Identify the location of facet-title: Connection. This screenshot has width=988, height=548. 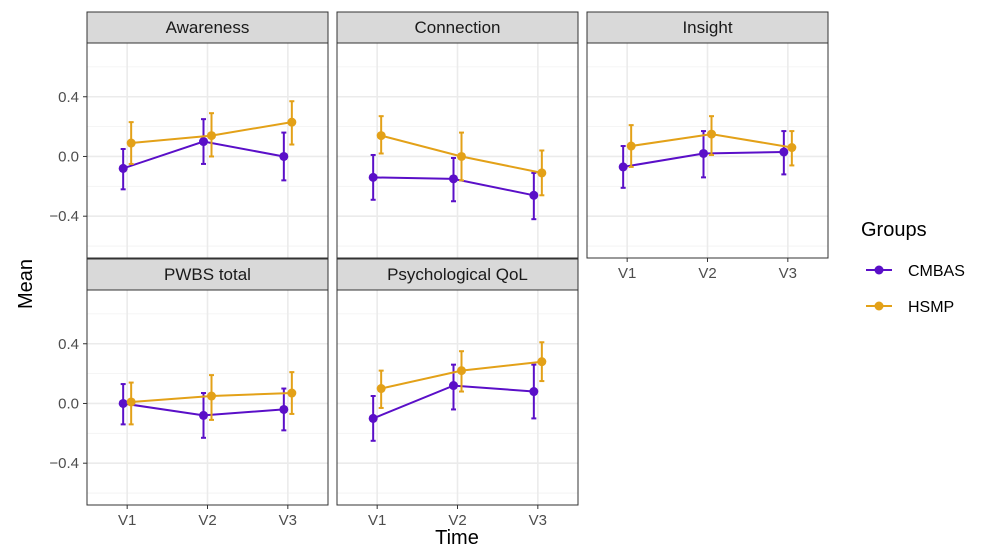
(457, 27).